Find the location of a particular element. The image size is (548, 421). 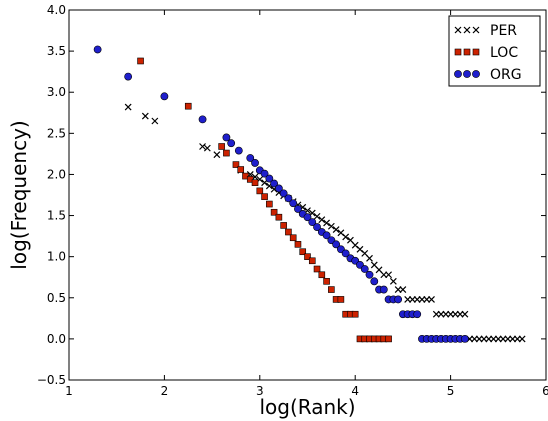

x-tick-label: 6 is located at coordinates (545, 391).